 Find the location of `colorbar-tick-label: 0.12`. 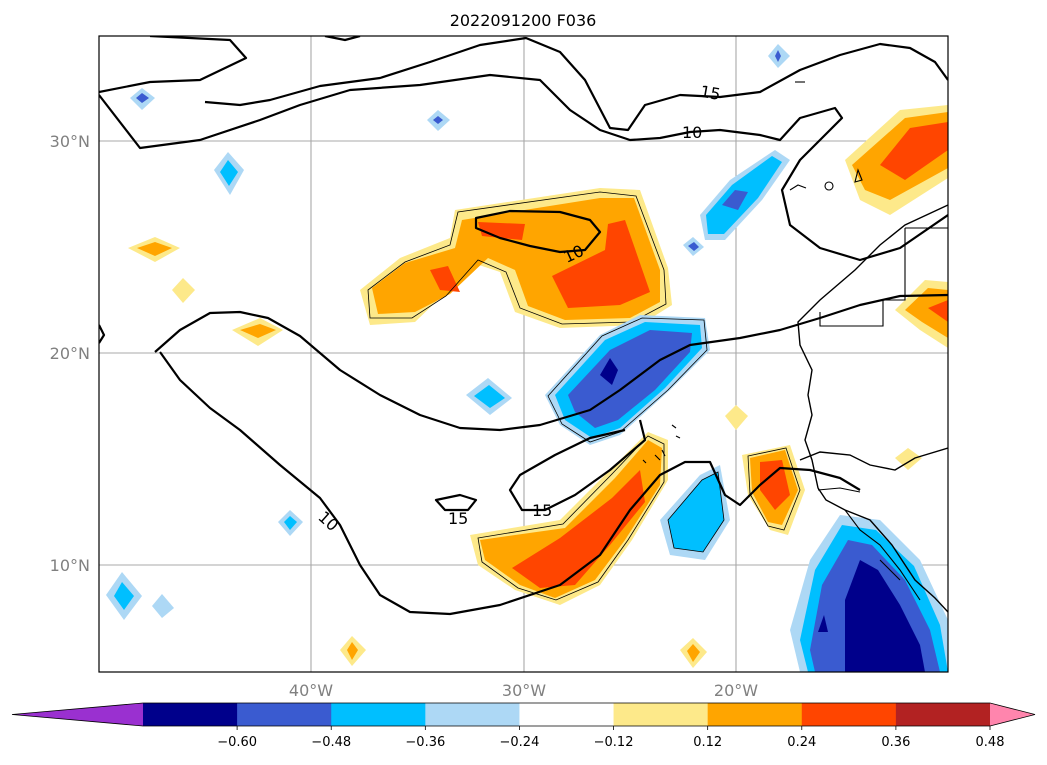

colorbar-tick-label: 0.12 is located at coordinates (707, 742).